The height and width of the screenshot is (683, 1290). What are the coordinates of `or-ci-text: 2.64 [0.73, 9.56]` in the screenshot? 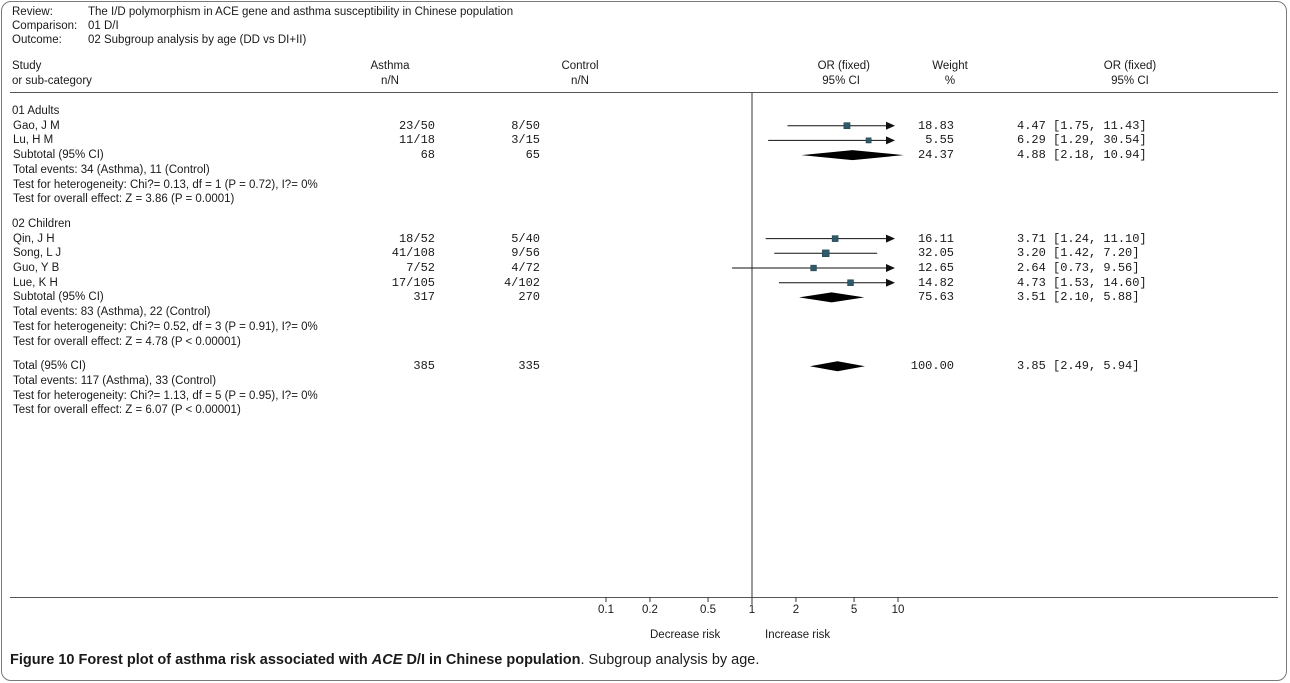 It's located at (1078, 268).